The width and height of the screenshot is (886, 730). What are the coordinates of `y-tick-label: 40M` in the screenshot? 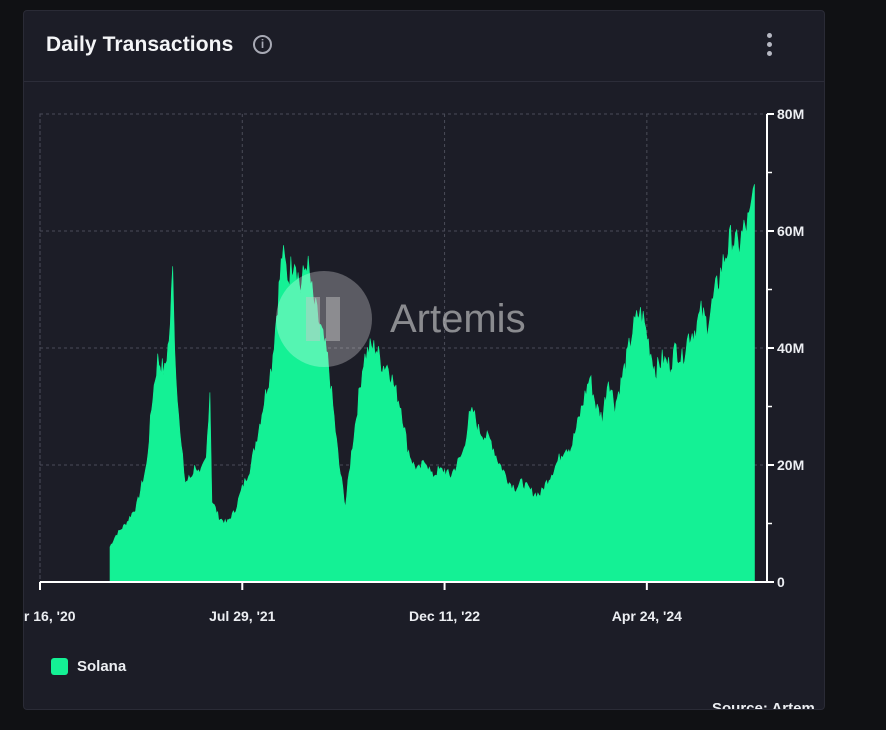 It's located at (790, 348).